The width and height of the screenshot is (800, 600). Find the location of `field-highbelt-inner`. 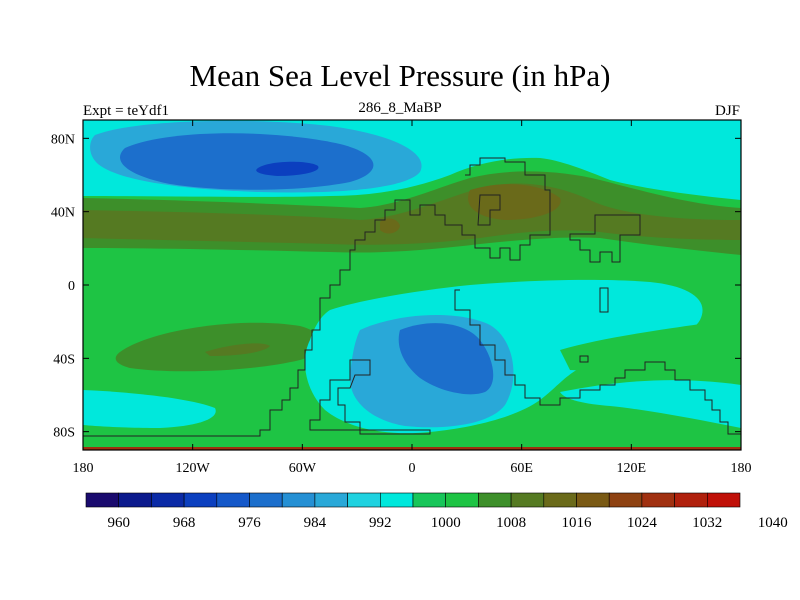

field-highbelt-inner is located at coordinates (412, 214).